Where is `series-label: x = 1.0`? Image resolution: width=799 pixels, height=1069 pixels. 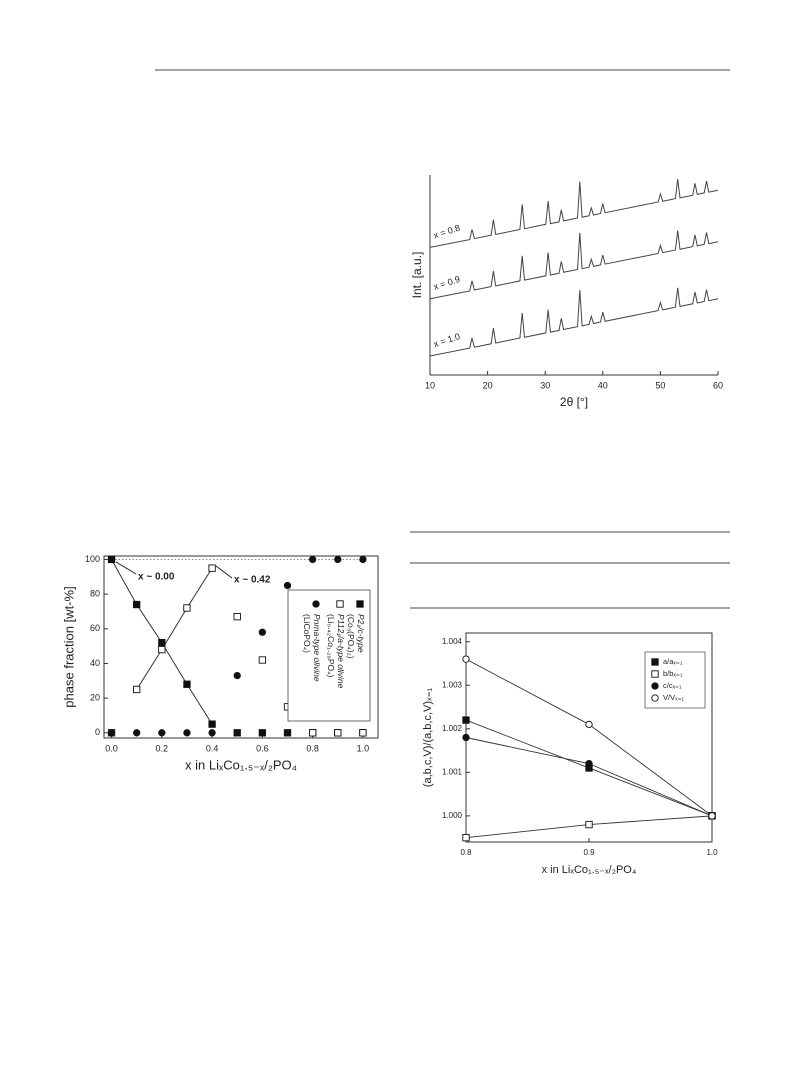
series-label: x = 1.0 is located at coordinates (446, 340).